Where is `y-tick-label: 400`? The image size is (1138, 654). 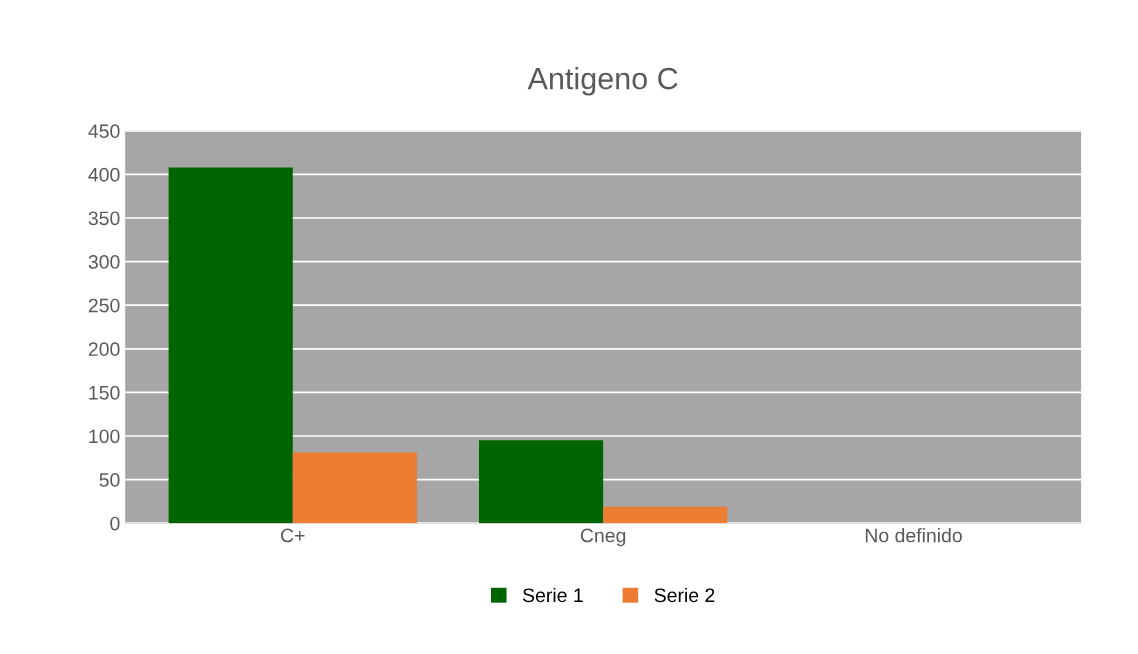 y-tick-label: 400 is located at coordinates (104, 174).